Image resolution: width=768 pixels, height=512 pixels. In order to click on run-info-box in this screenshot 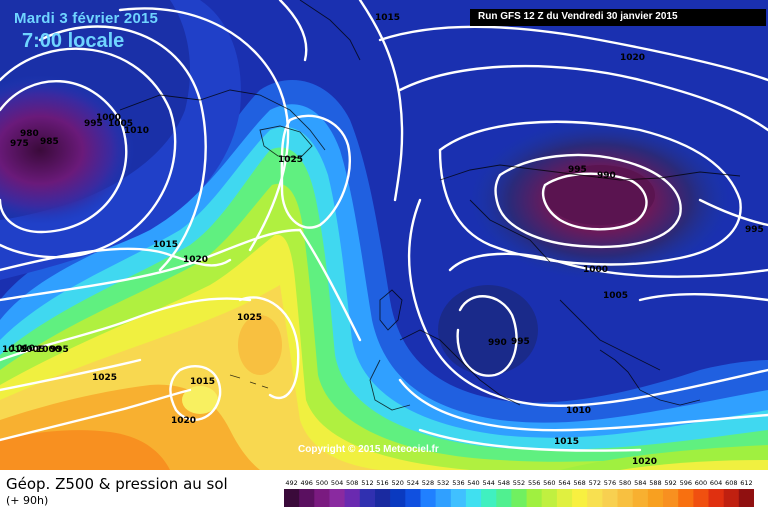, I will do `click(618, 17)`.